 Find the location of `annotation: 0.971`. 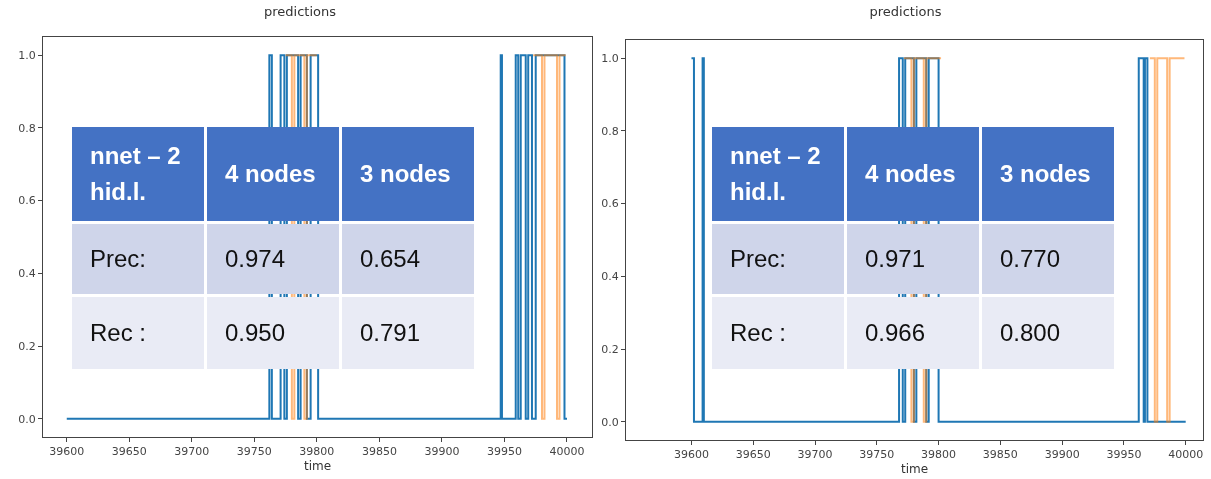

annotation: 0.971 is located at coordinates (913, 259).